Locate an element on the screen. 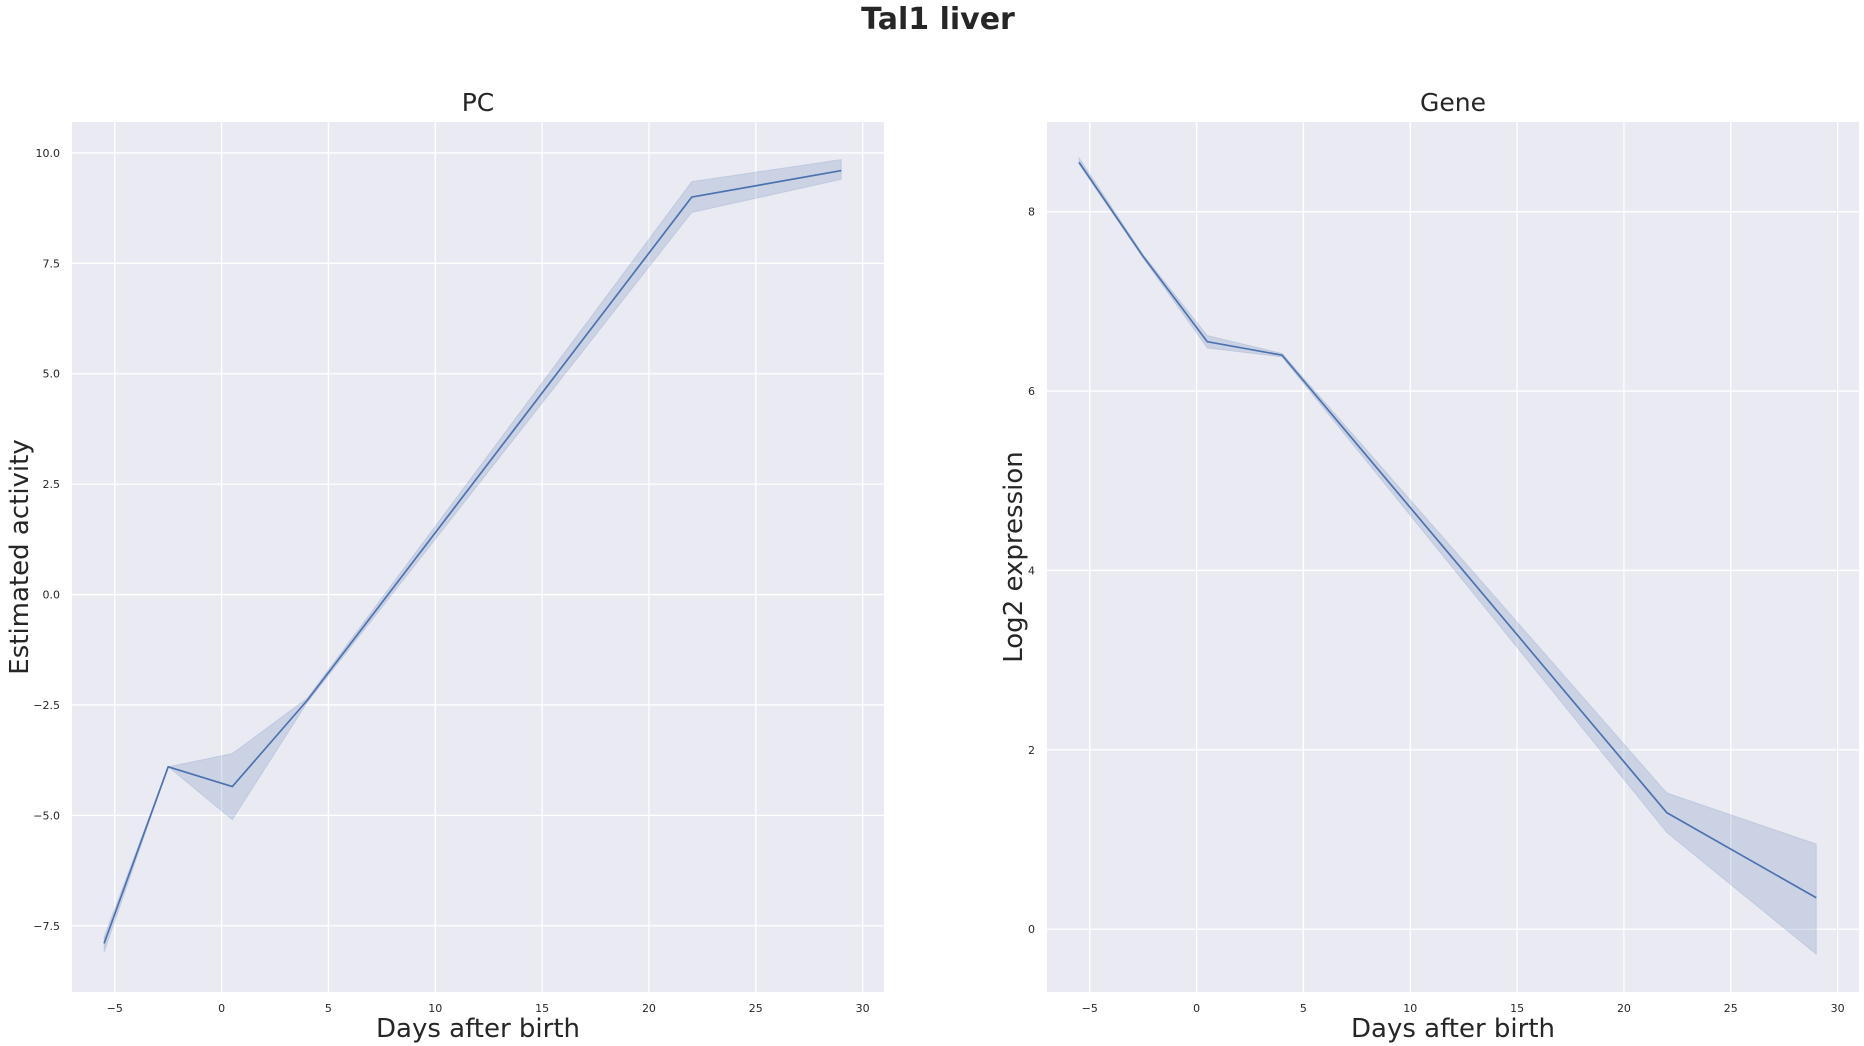 The width and height of the screenshot is (1864, 1046). y-axis-label: Log2 expression is located at coordinates (1014, 557).